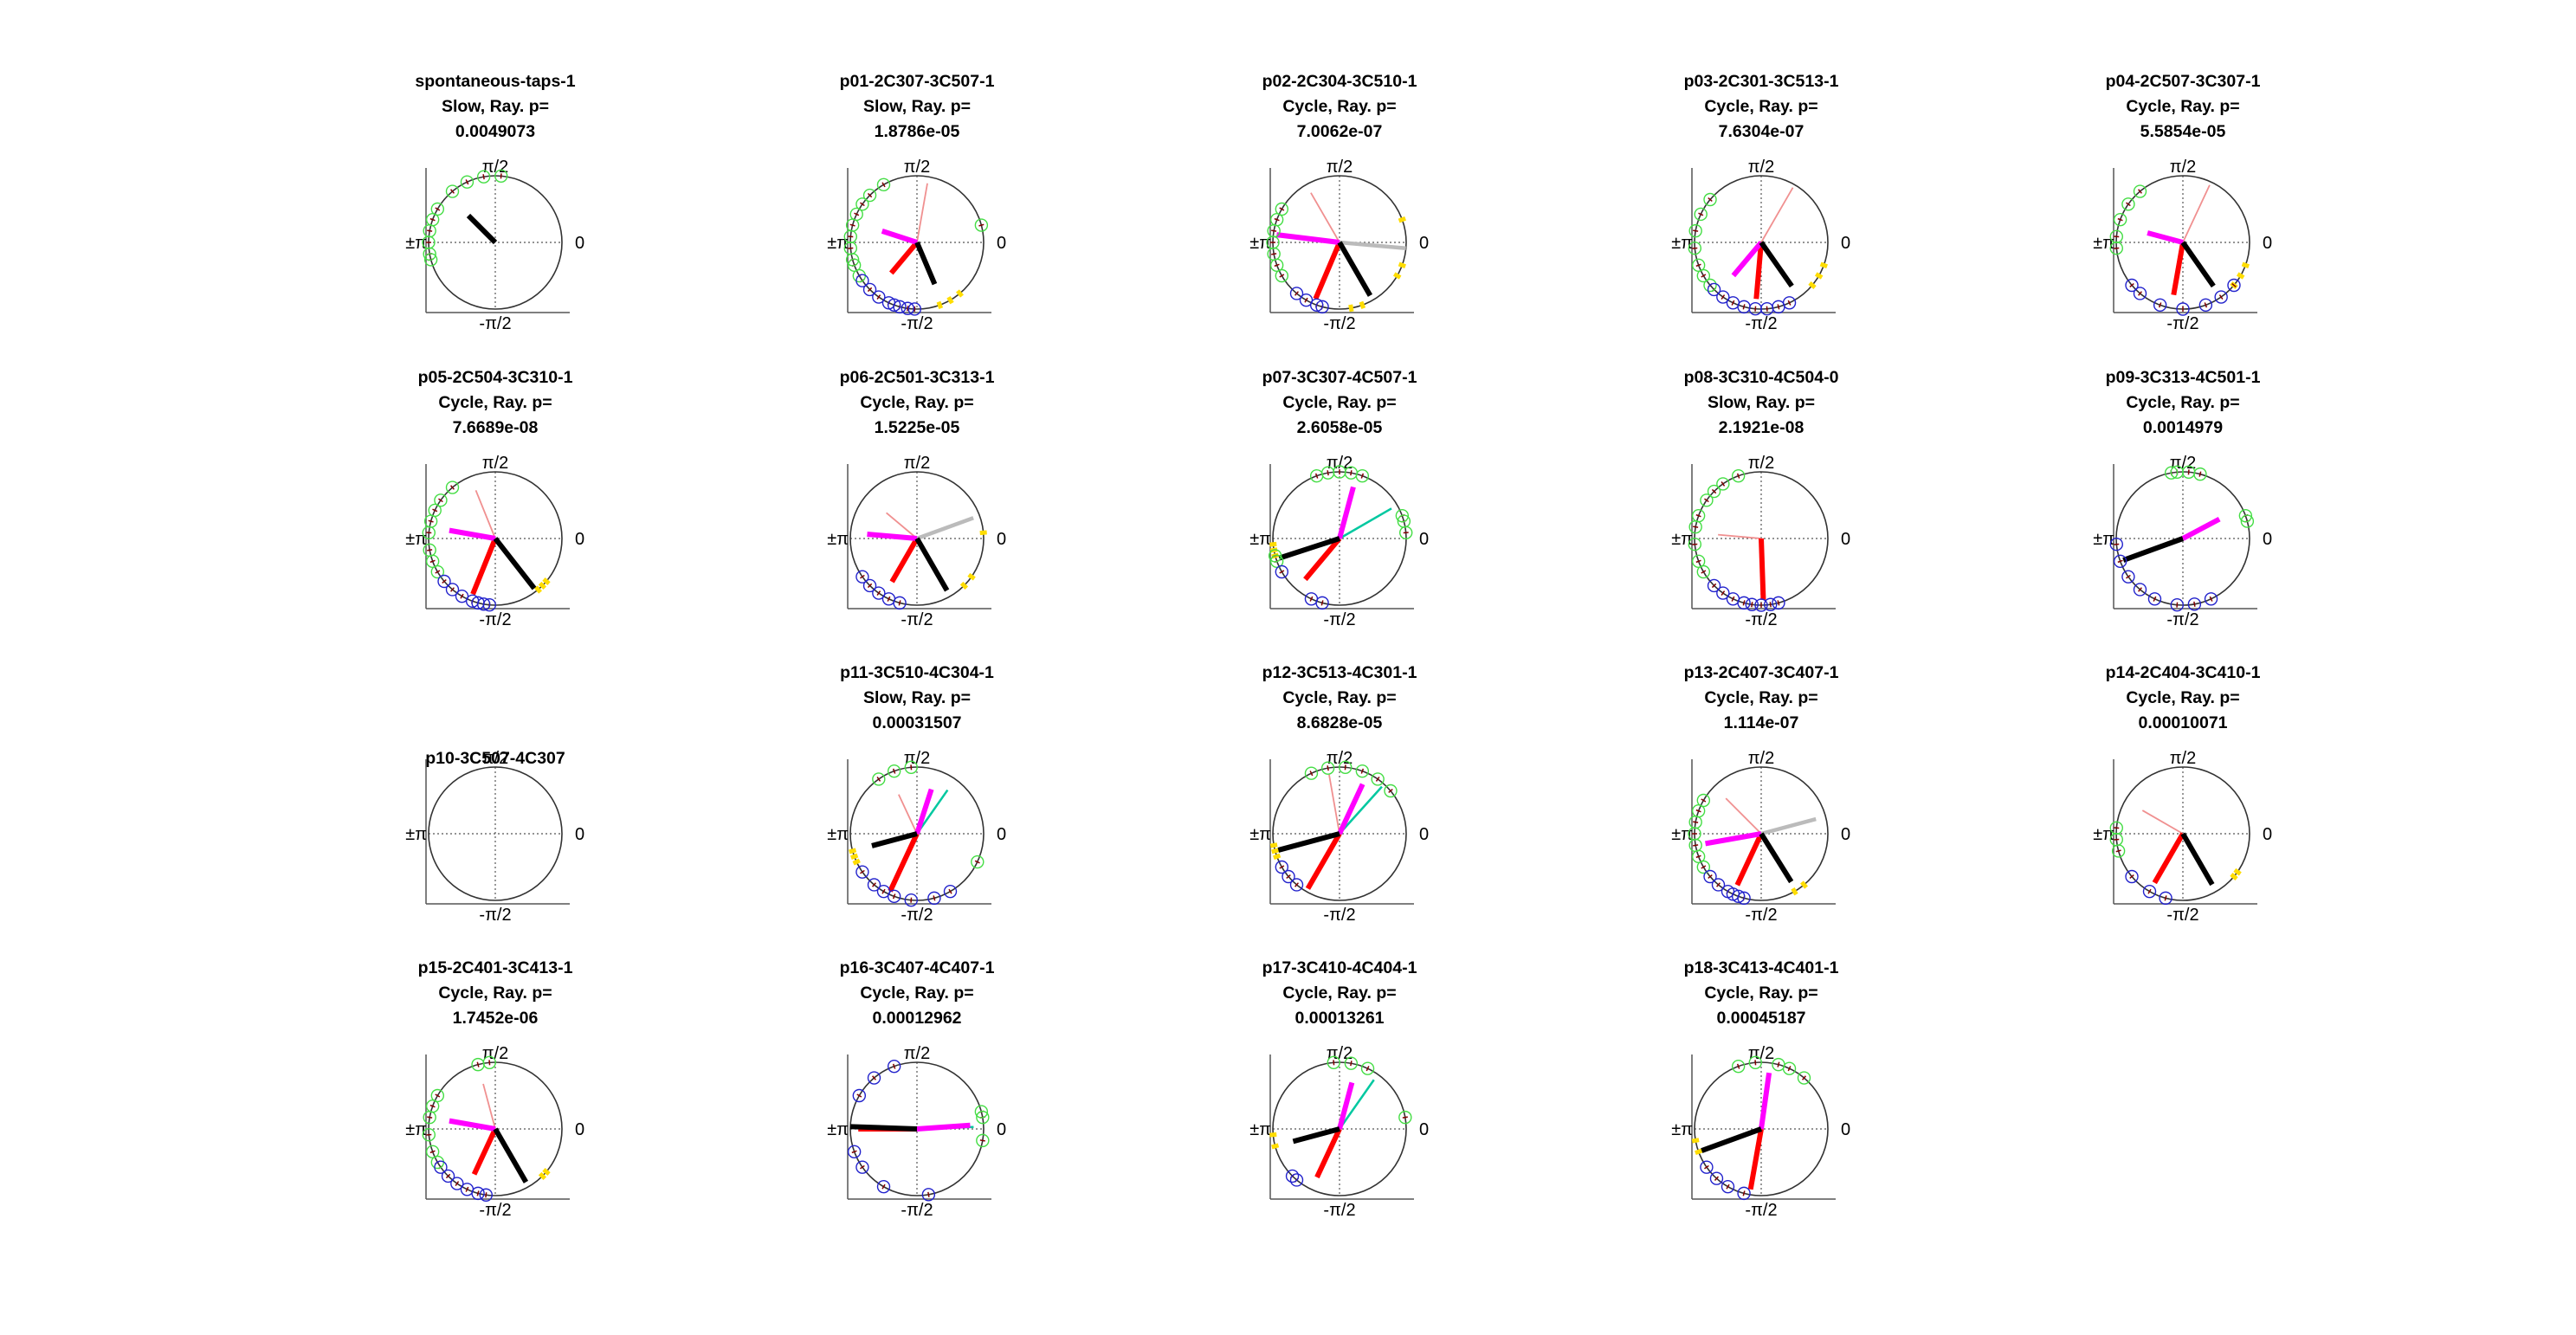  What do you see at coordinates (416, 835) in the screenshot?
I see `label-plus-minus-pi: ±π` at bounding box center [416, 835].